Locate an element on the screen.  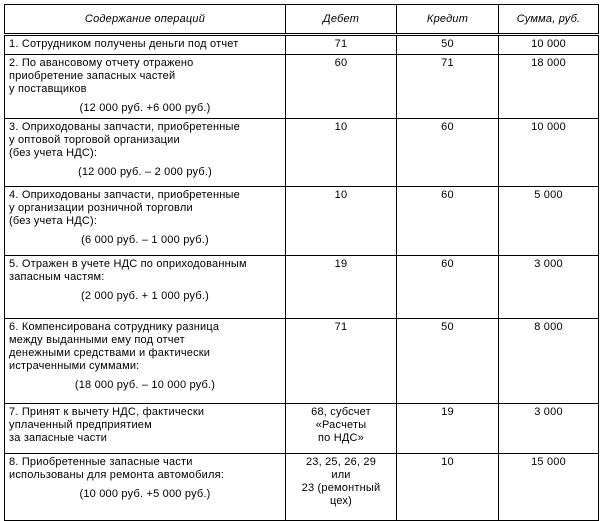
operation-text: истраченными суммами: is located at coordinates (74, 366).